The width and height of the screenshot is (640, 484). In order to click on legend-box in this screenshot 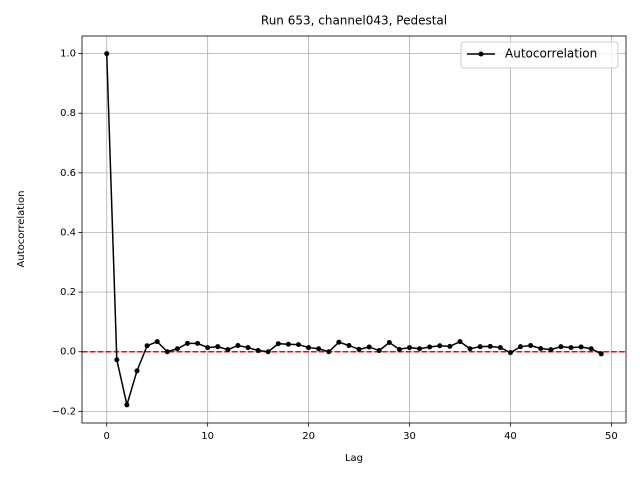, I will do `click(539, 55)`.